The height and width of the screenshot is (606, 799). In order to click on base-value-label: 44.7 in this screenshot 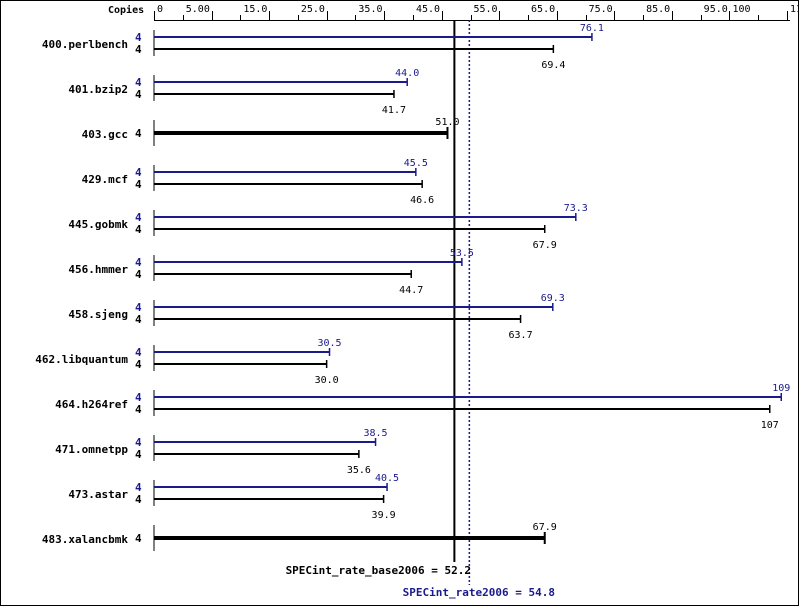, I will do `click(411, 290)`.